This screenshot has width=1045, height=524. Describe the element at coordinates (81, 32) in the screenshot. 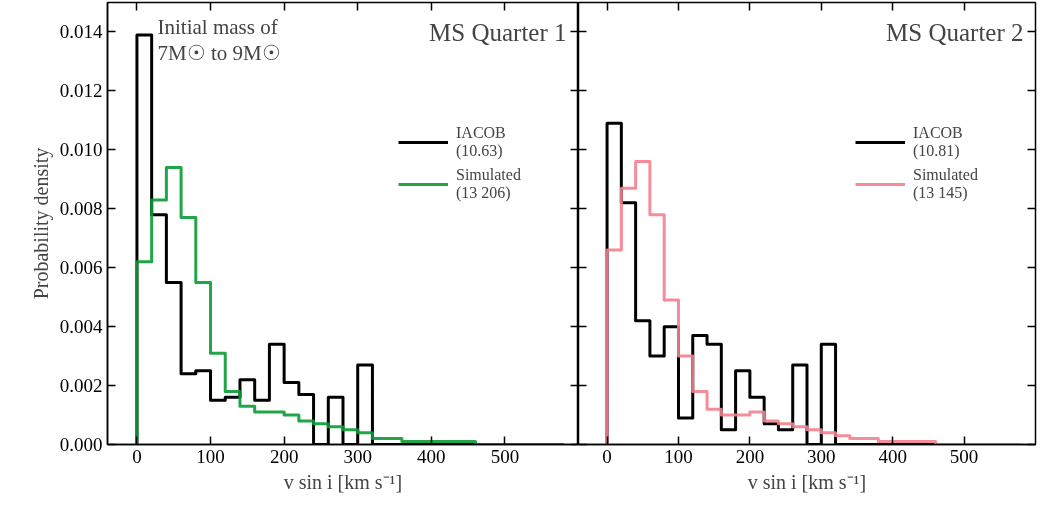

I see `y-tick-label: 0.014` at that location.